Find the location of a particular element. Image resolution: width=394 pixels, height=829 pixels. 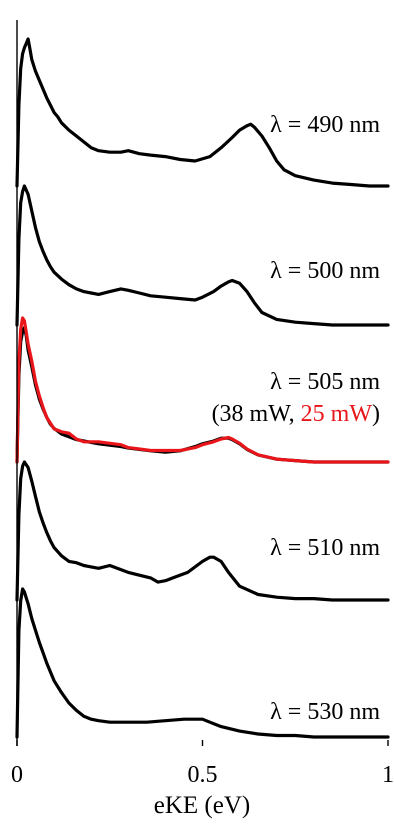

series-label: λ = 505 nm is located at coordinates (325, 382).